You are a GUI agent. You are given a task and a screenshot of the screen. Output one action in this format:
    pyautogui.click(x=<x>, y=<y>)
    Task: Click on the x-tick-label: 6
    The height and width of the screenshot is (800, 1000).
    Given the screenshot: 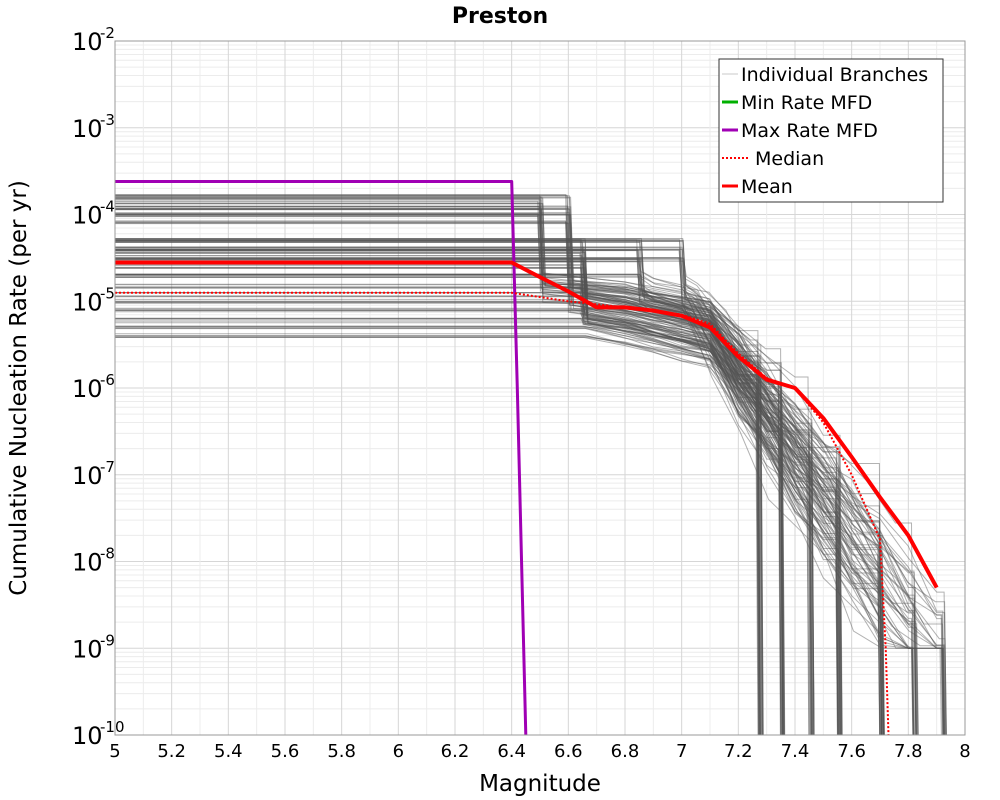 What is the action you would take?
    pyautogui.click(x=398, y=751)
    